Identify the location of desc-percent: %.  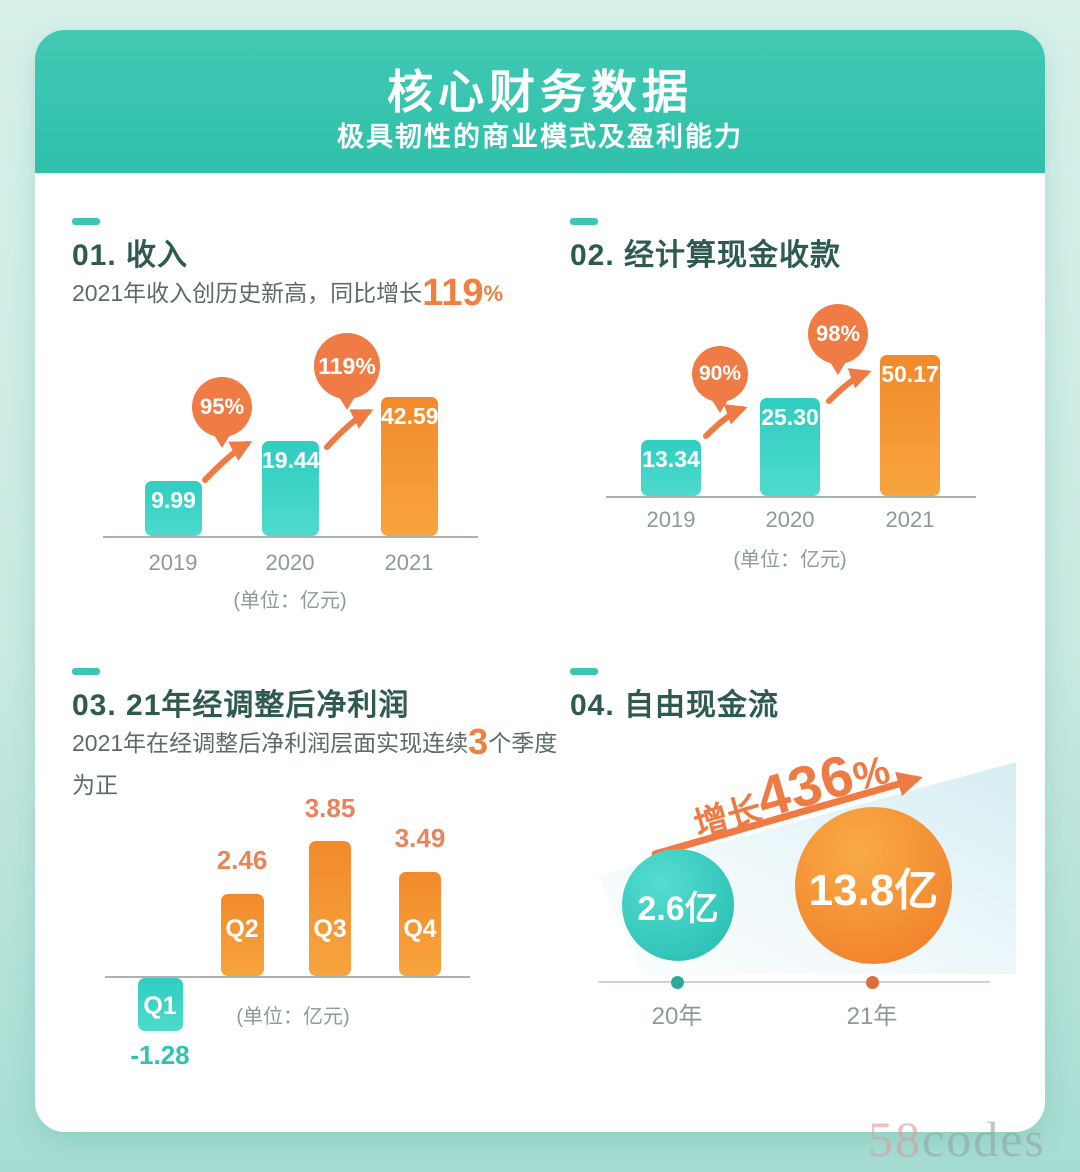
(493, 293).